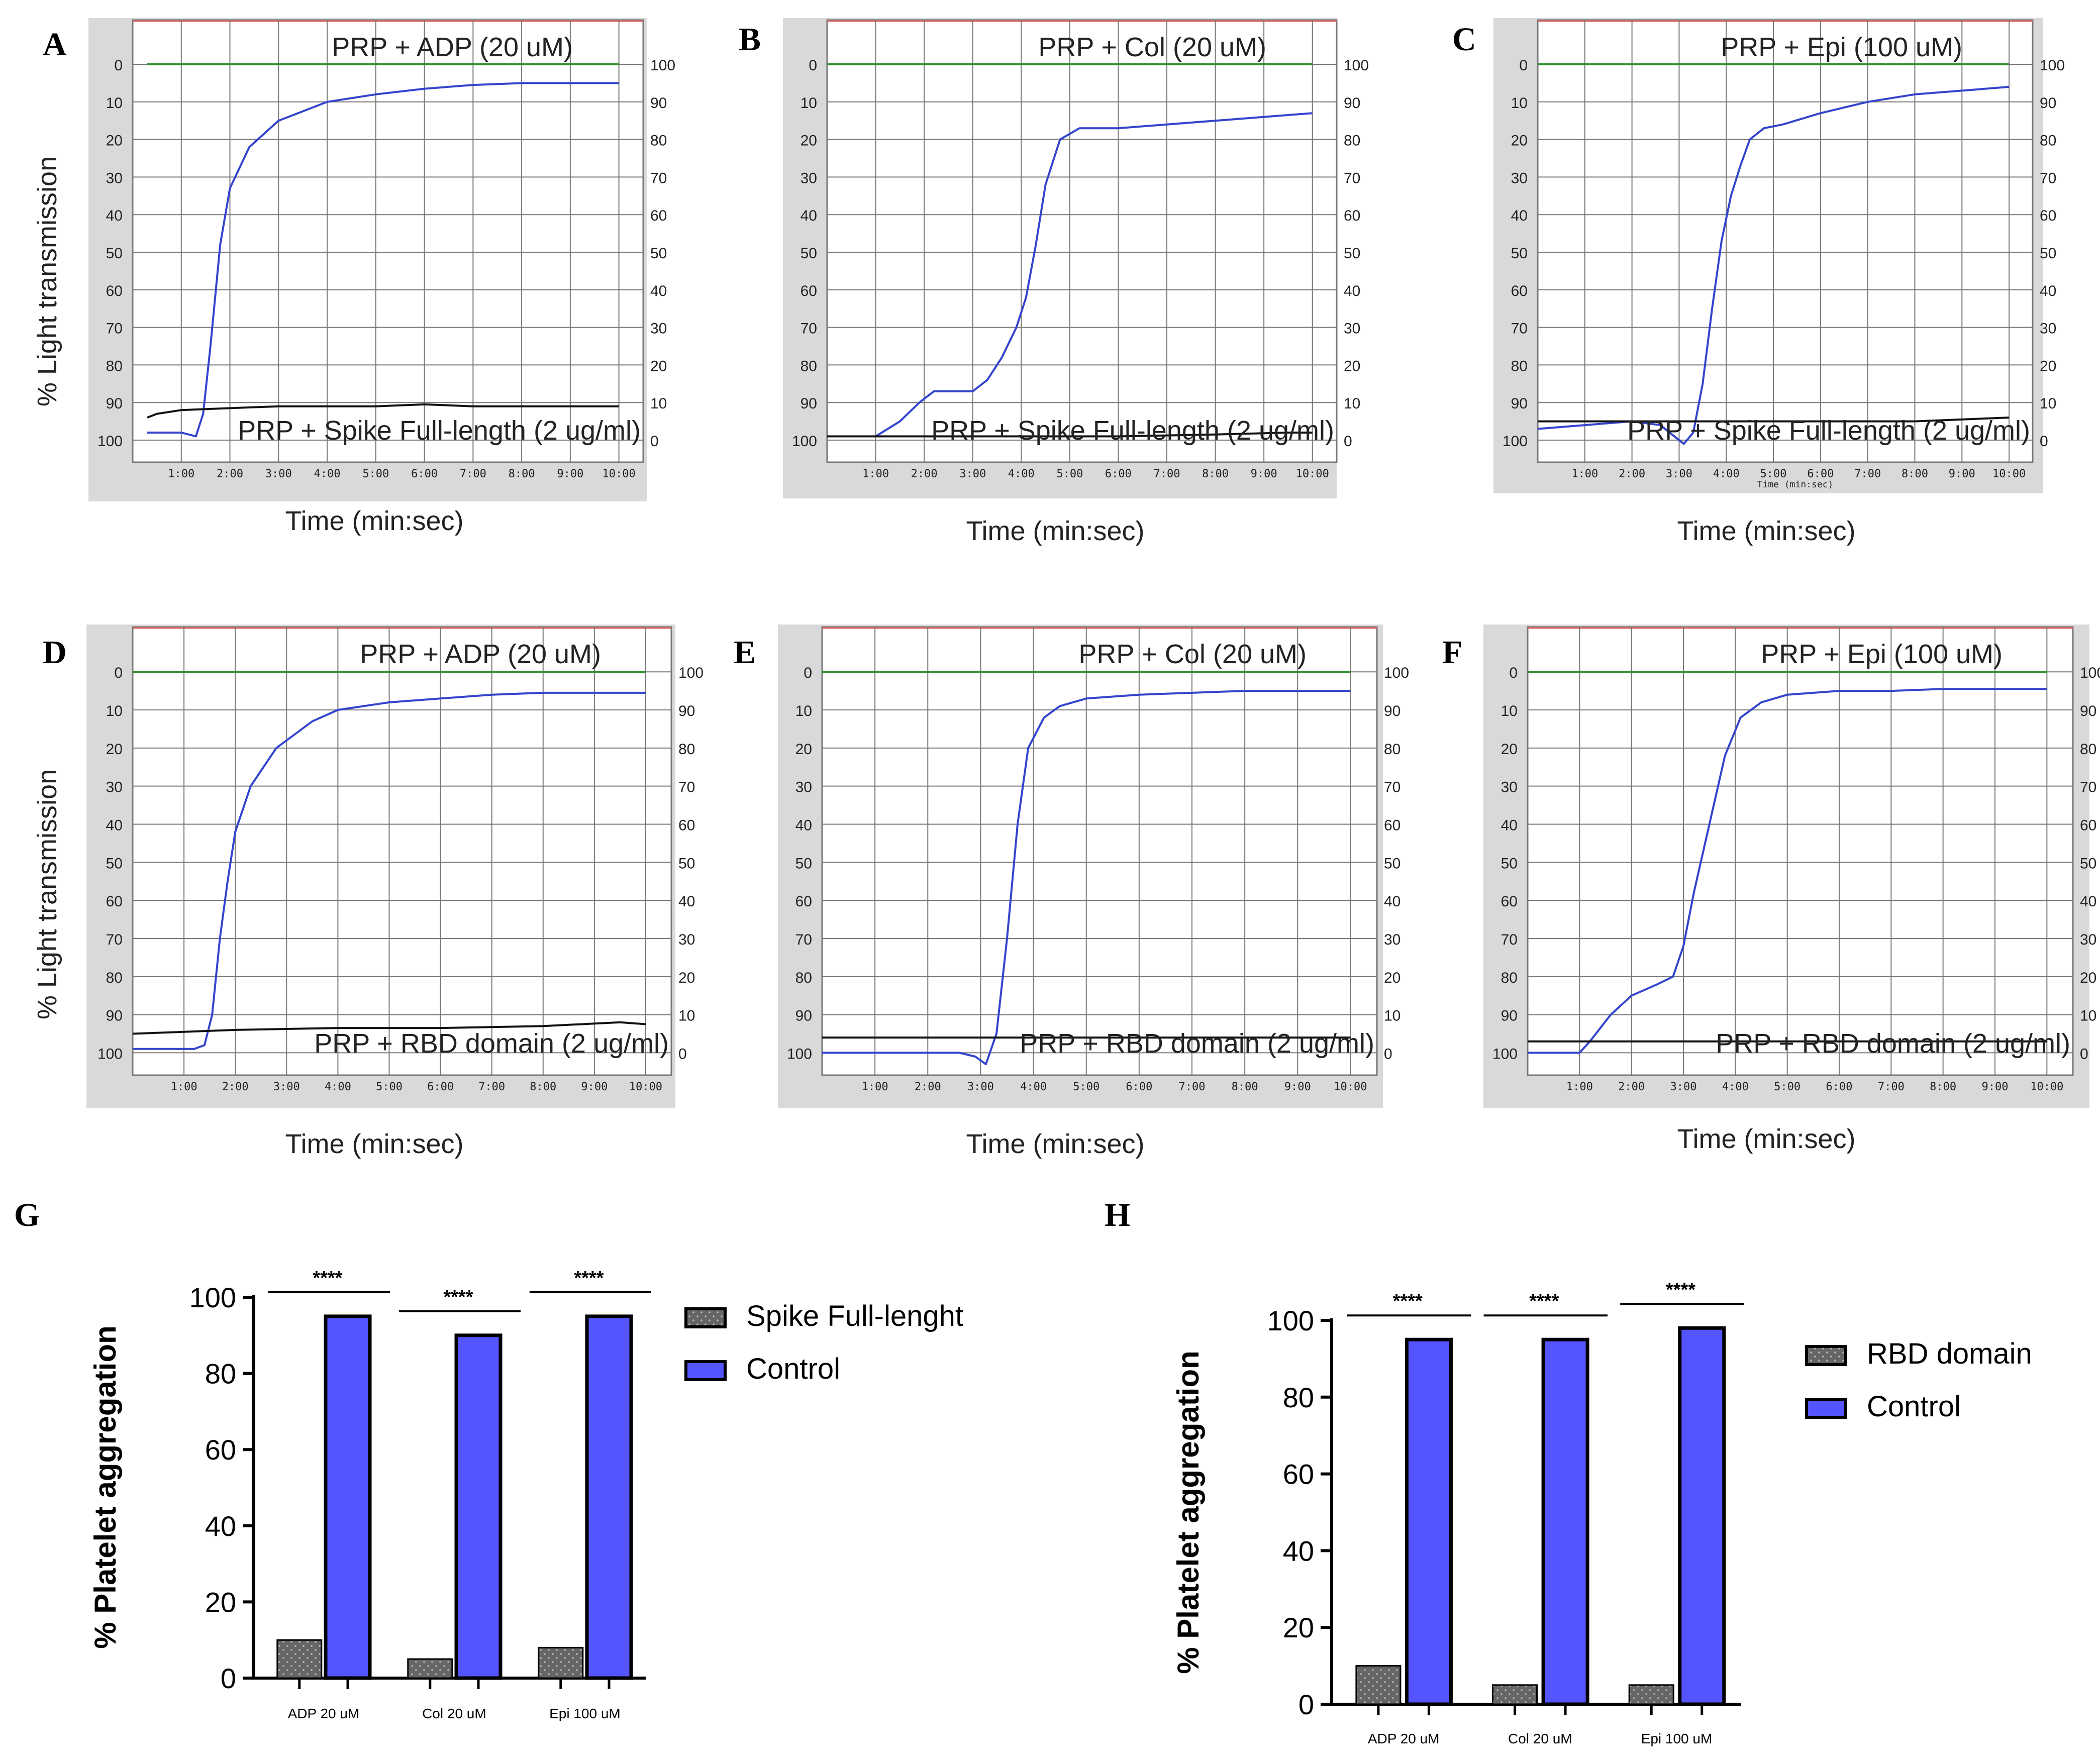  Describe the element at coordinates (220, 1526) in the screenshot. I see `y-tick-label: 40` at that location.